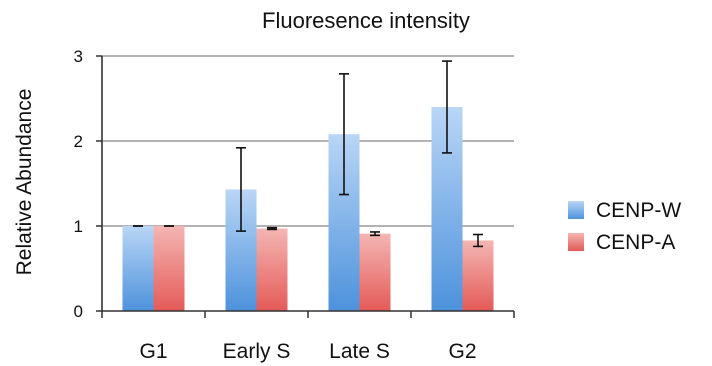 The height and width of the screenshot is (366, 712). What do you see at coordinates (169, 268) in the screenshot?
I see `bar-cenp-a-g1` at bounding box center [169, 268].